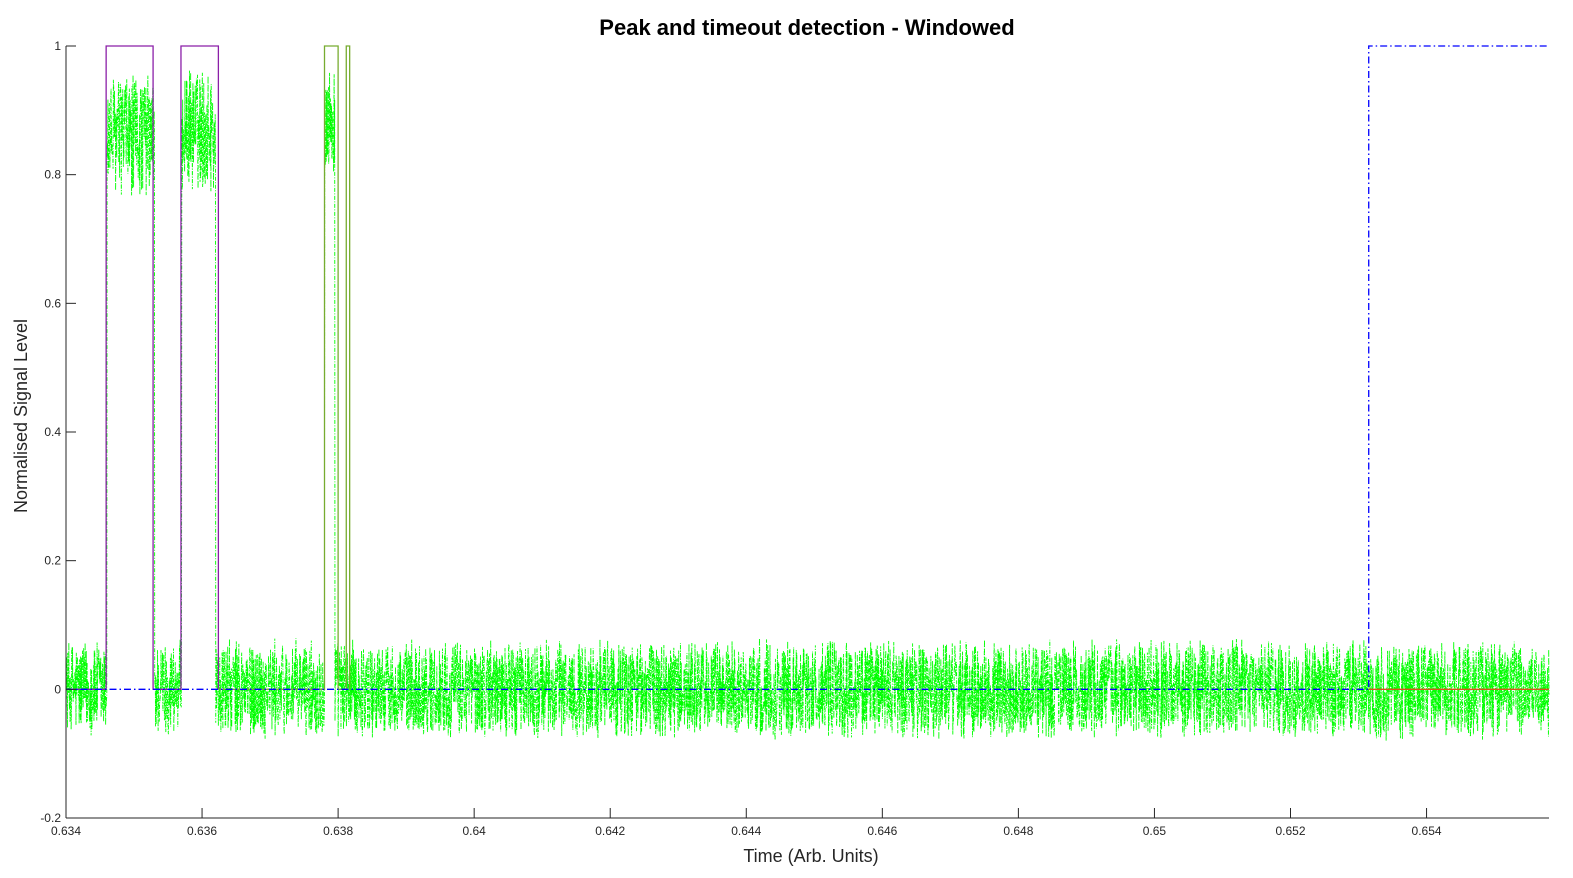 This screenshot has height=878, width=1573. Describe the element at coordinates (57, 46) in the screenshot. I see `y-tick-label: 1` at that location.